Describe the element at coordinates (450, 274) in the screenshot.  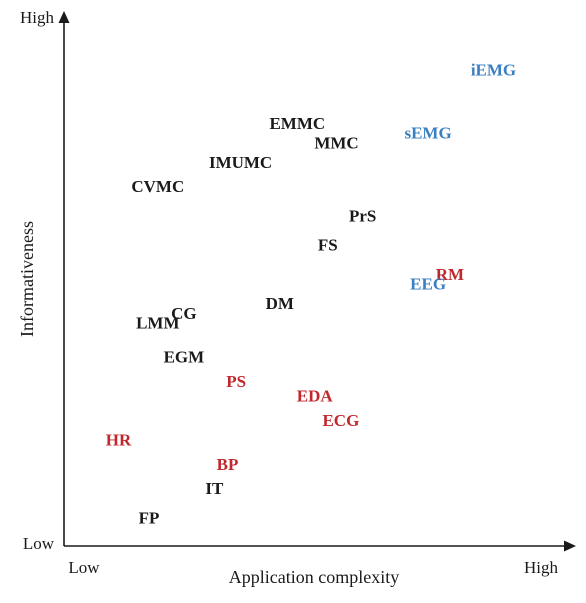
I see `point-label-rm: RM` at that location.